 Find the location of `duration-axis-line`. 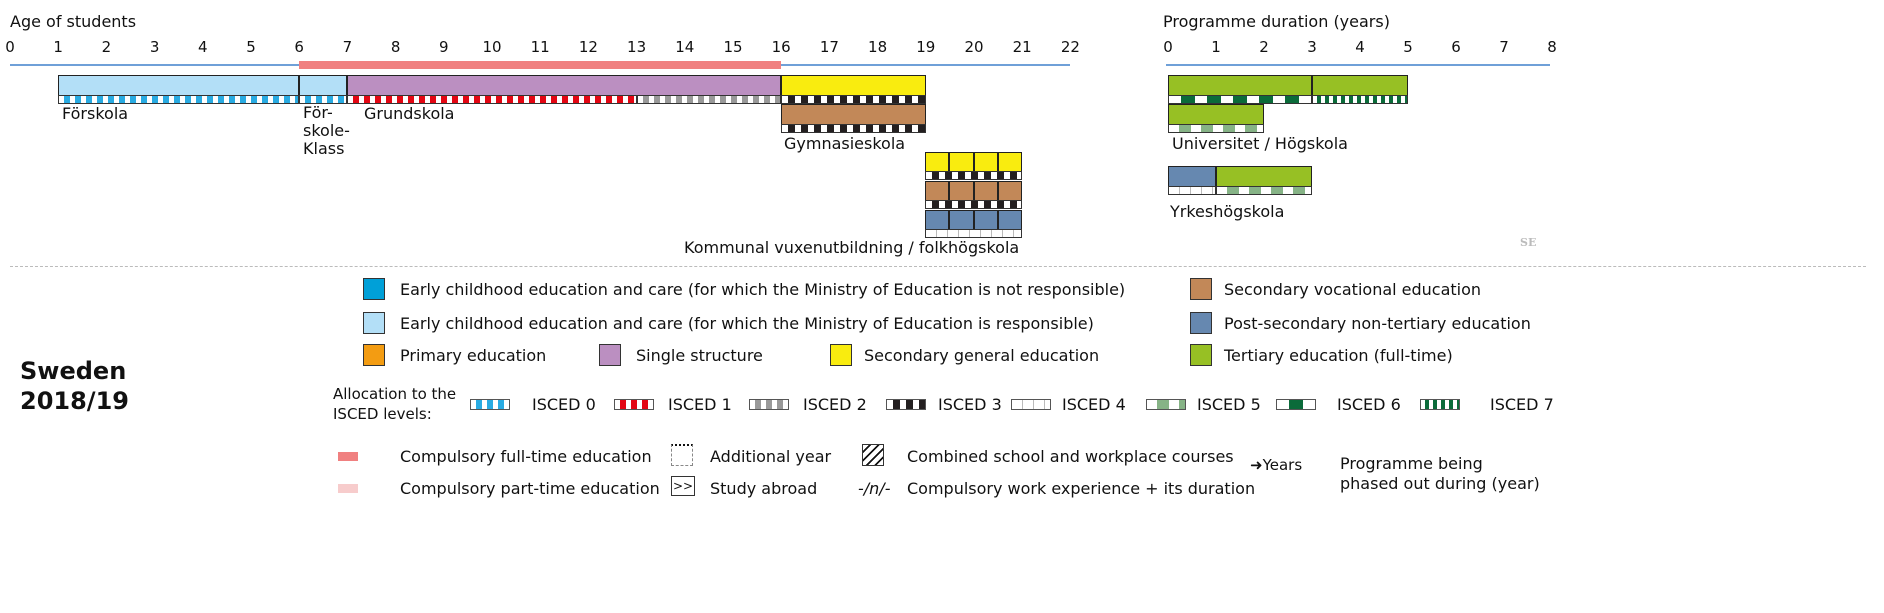

duration-axis-line is located at coordinates (1358, 65).